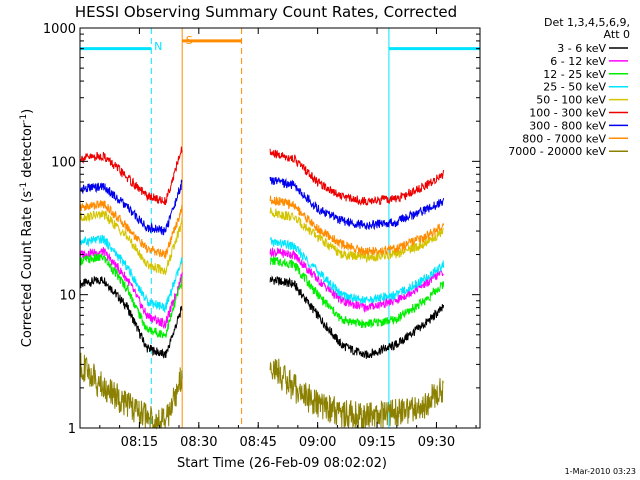 This screenshot has height=480, width=640. I want to click on series-8-seg1-line, so click(131, 391).